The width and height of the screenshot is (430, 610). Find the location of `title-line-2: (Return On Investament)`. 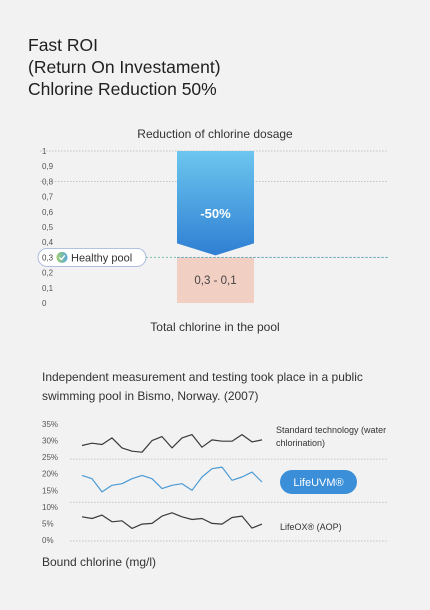

title-line-2: (Return On Investament) is located at coordinates (124, 67).